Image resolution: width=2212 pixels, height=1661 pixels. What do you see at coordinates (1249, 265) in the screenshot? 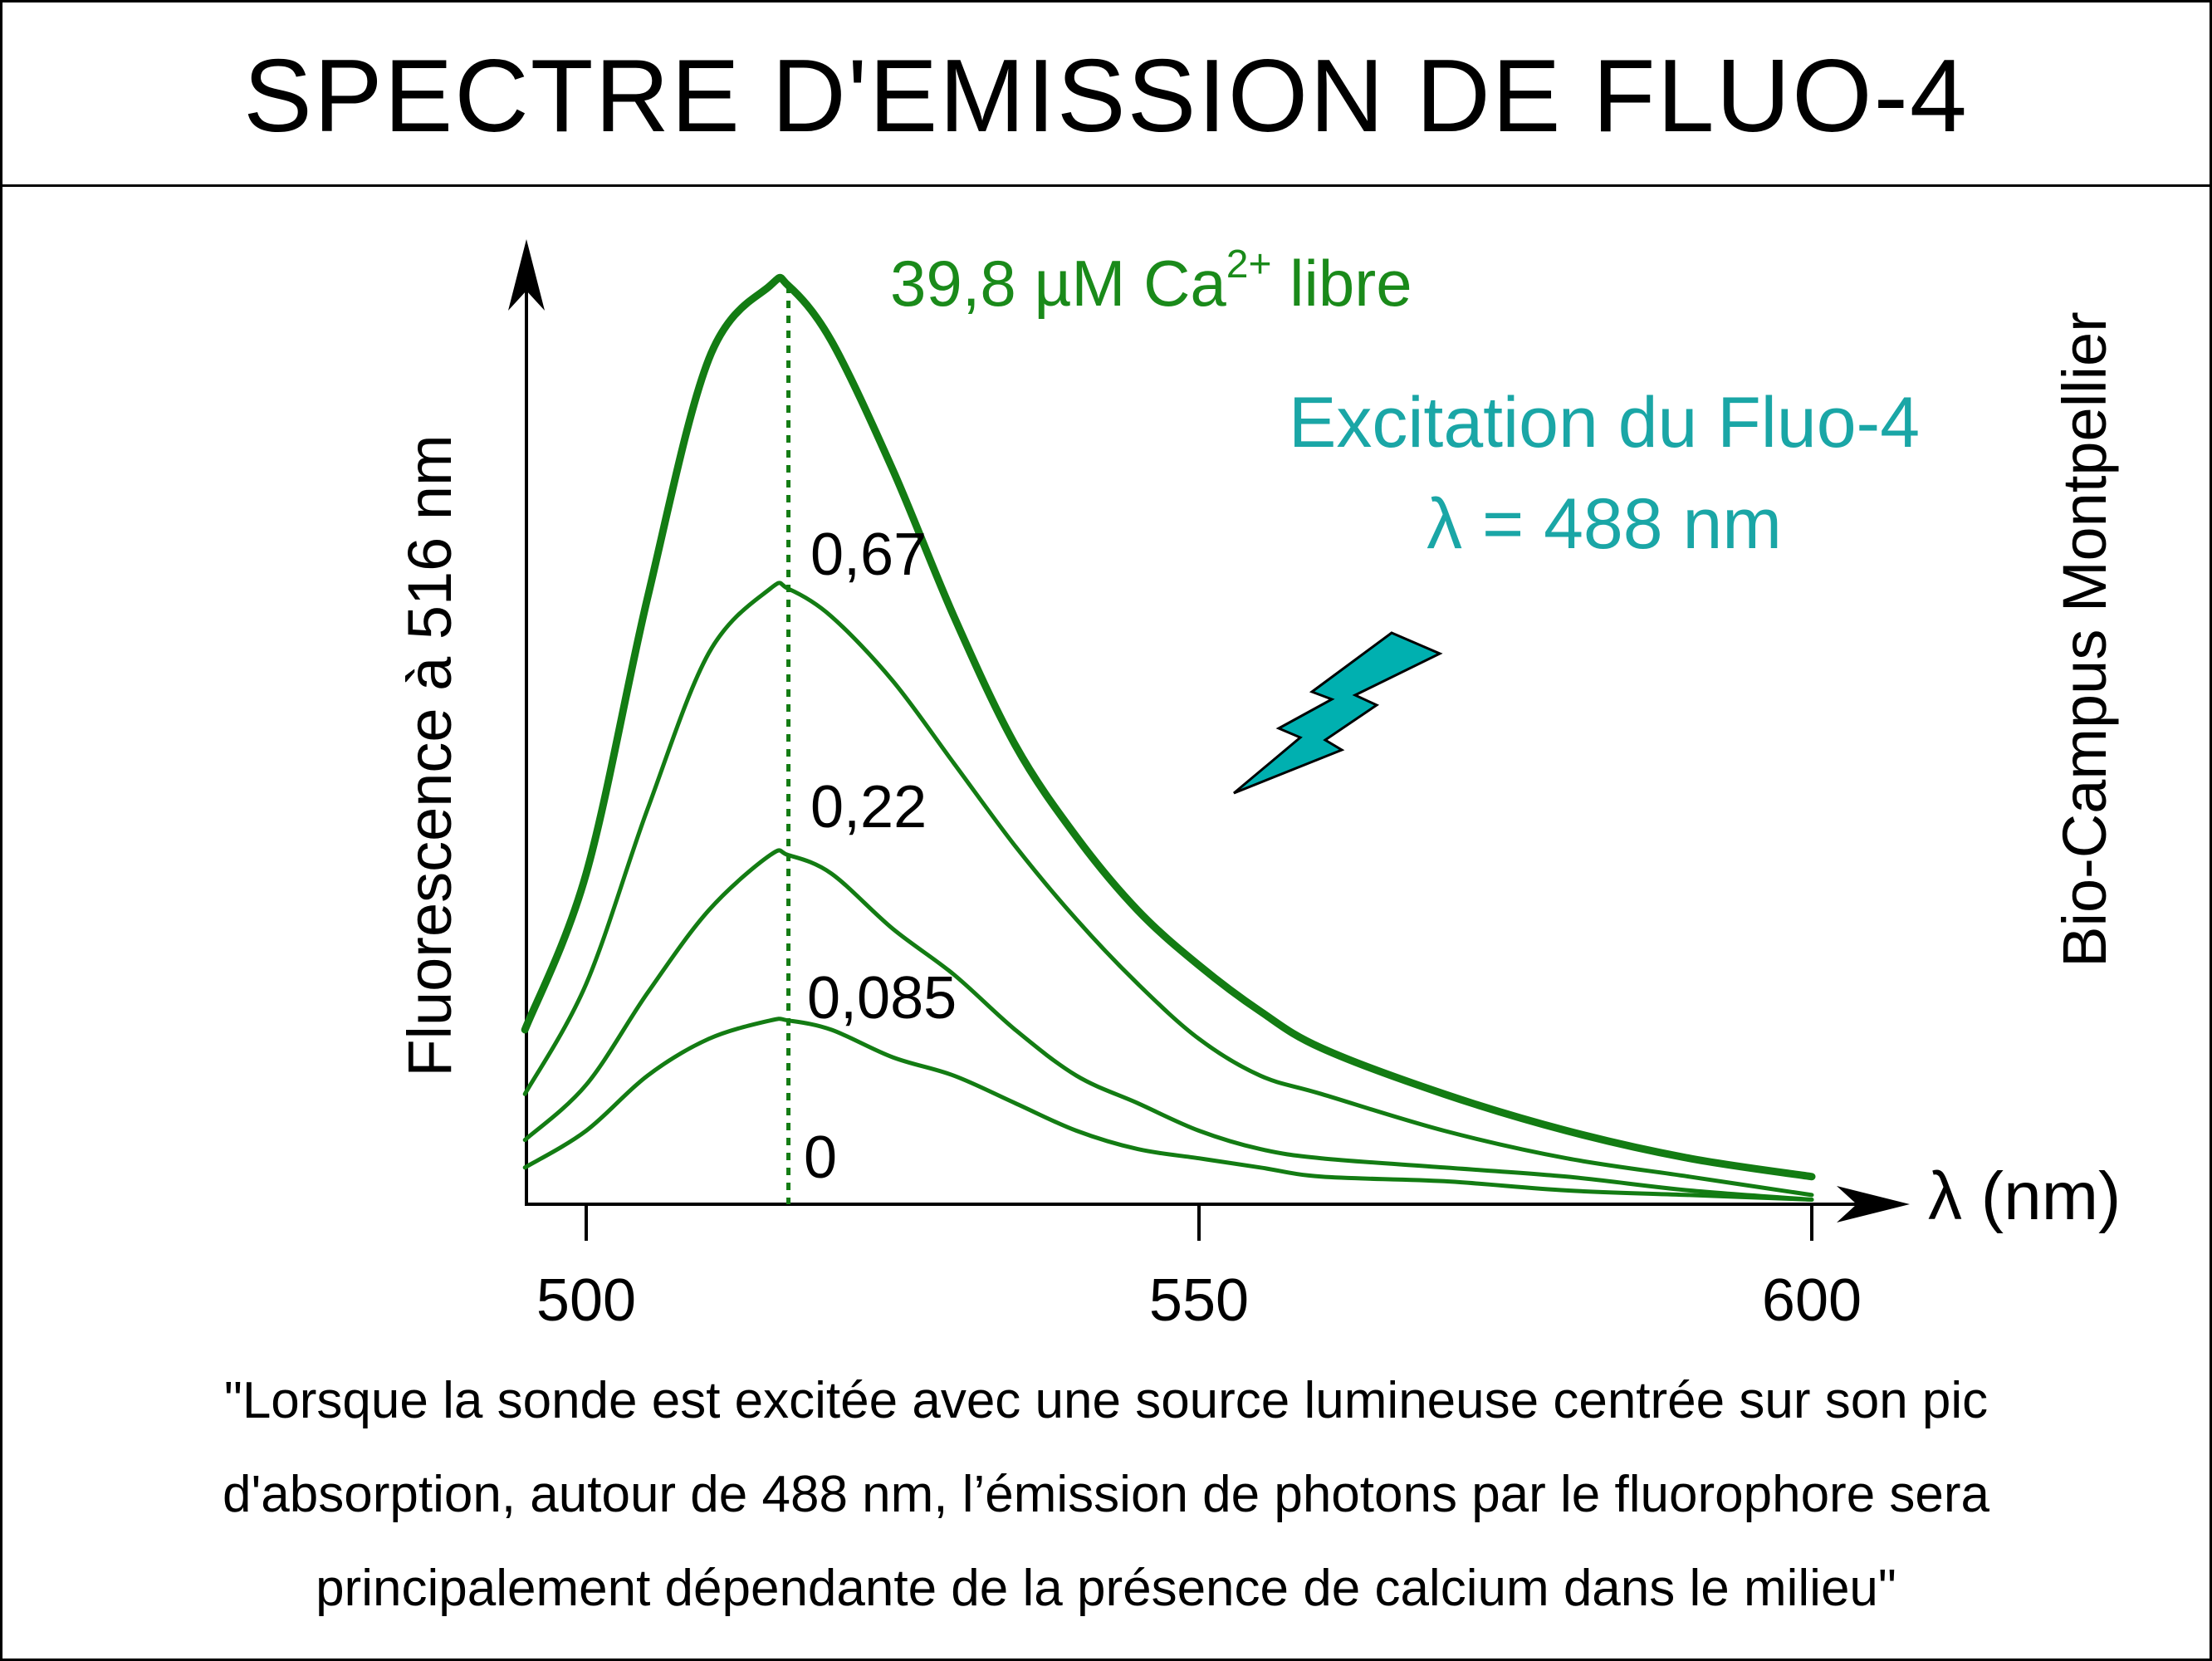
I see `calcium-label-sup: 2+` at bounding box center [1249, 265].